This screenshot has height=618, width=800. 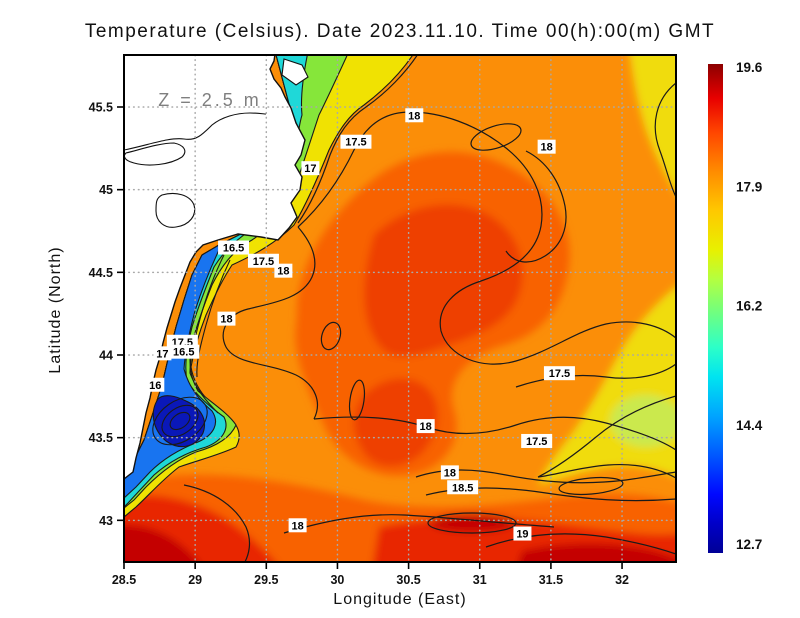 I want to click on y-tick-label: 43, so click(x=106, y=521).